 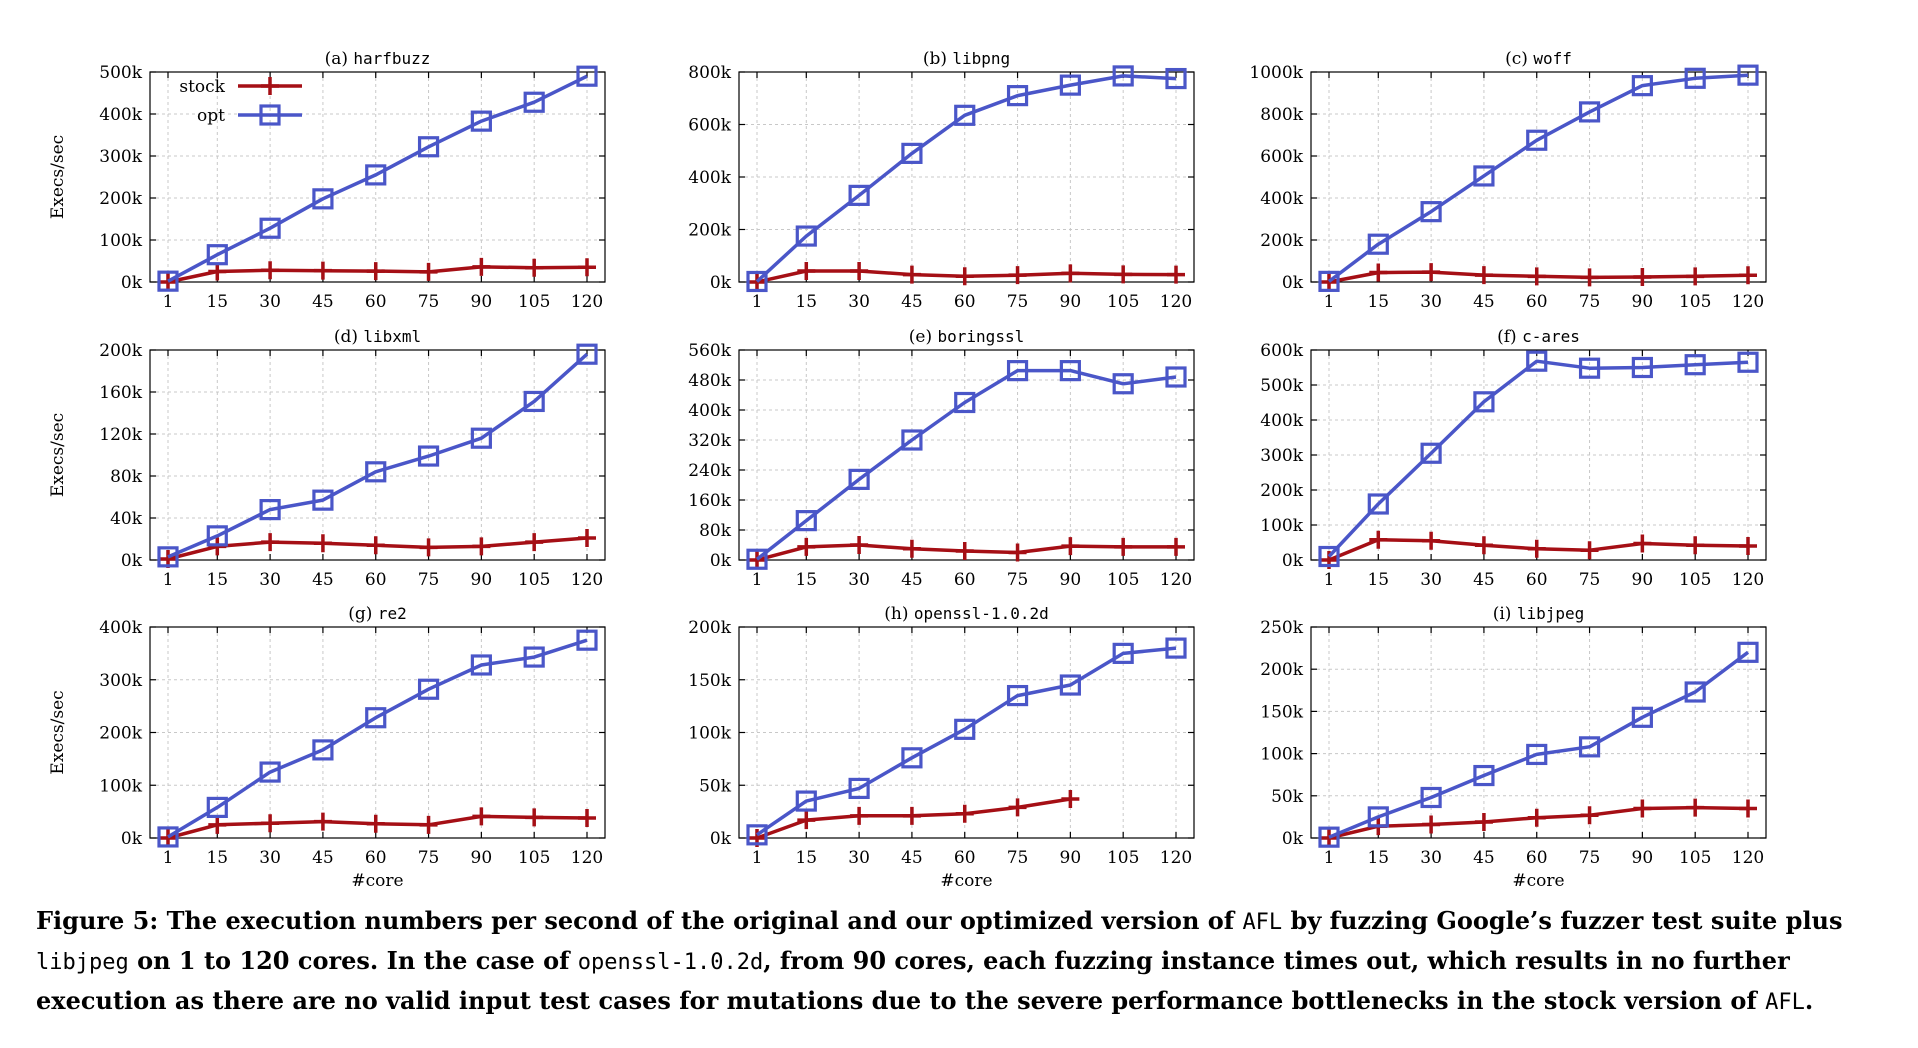 I want to click on y-tick-label: 40k, so click(x=126, y=519).